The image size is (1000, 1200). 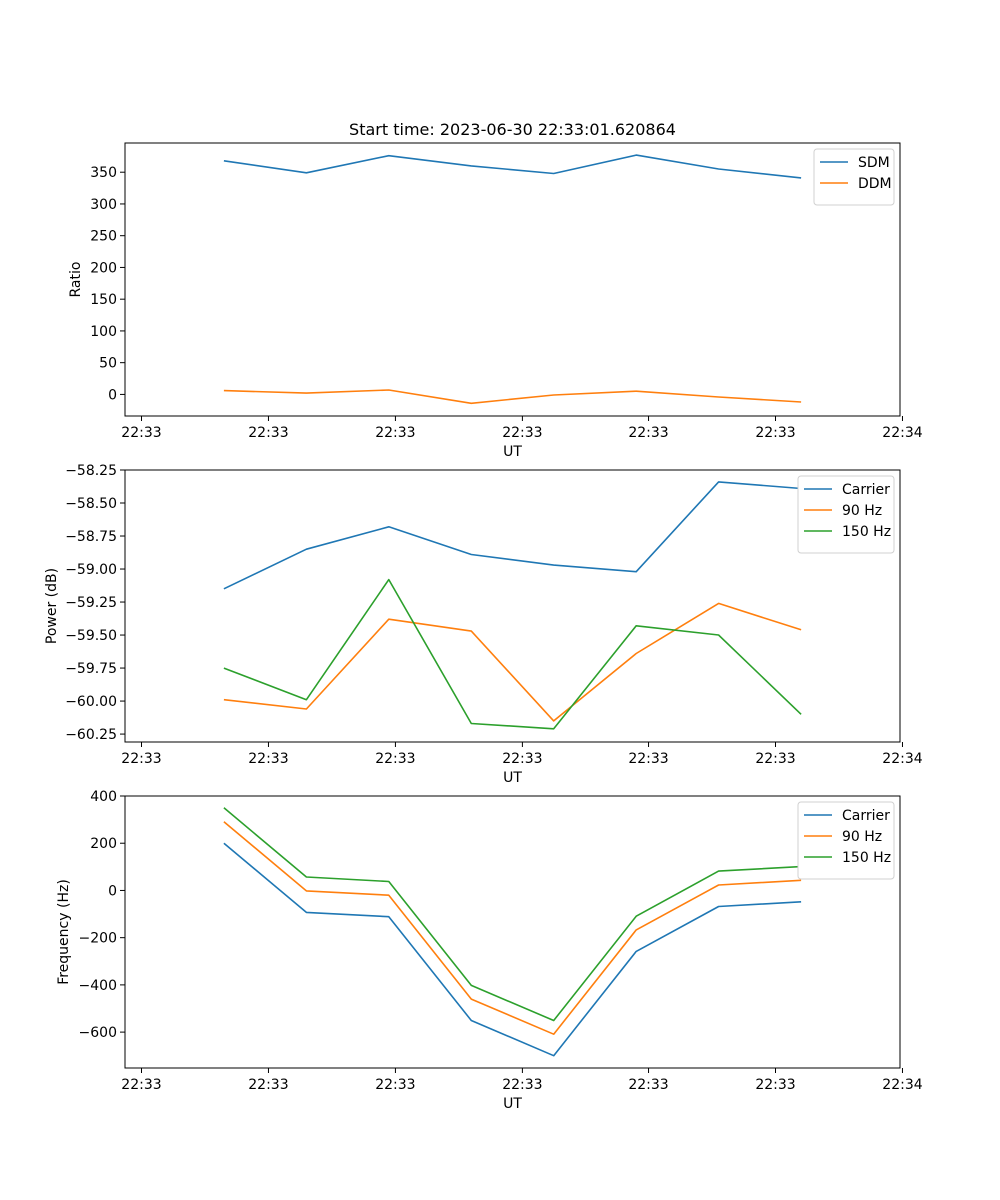 What do you see at coordinates (91, 471) in the screenshot?
I see `y-tick-label: −58.25` at bounding box center [91, 471].